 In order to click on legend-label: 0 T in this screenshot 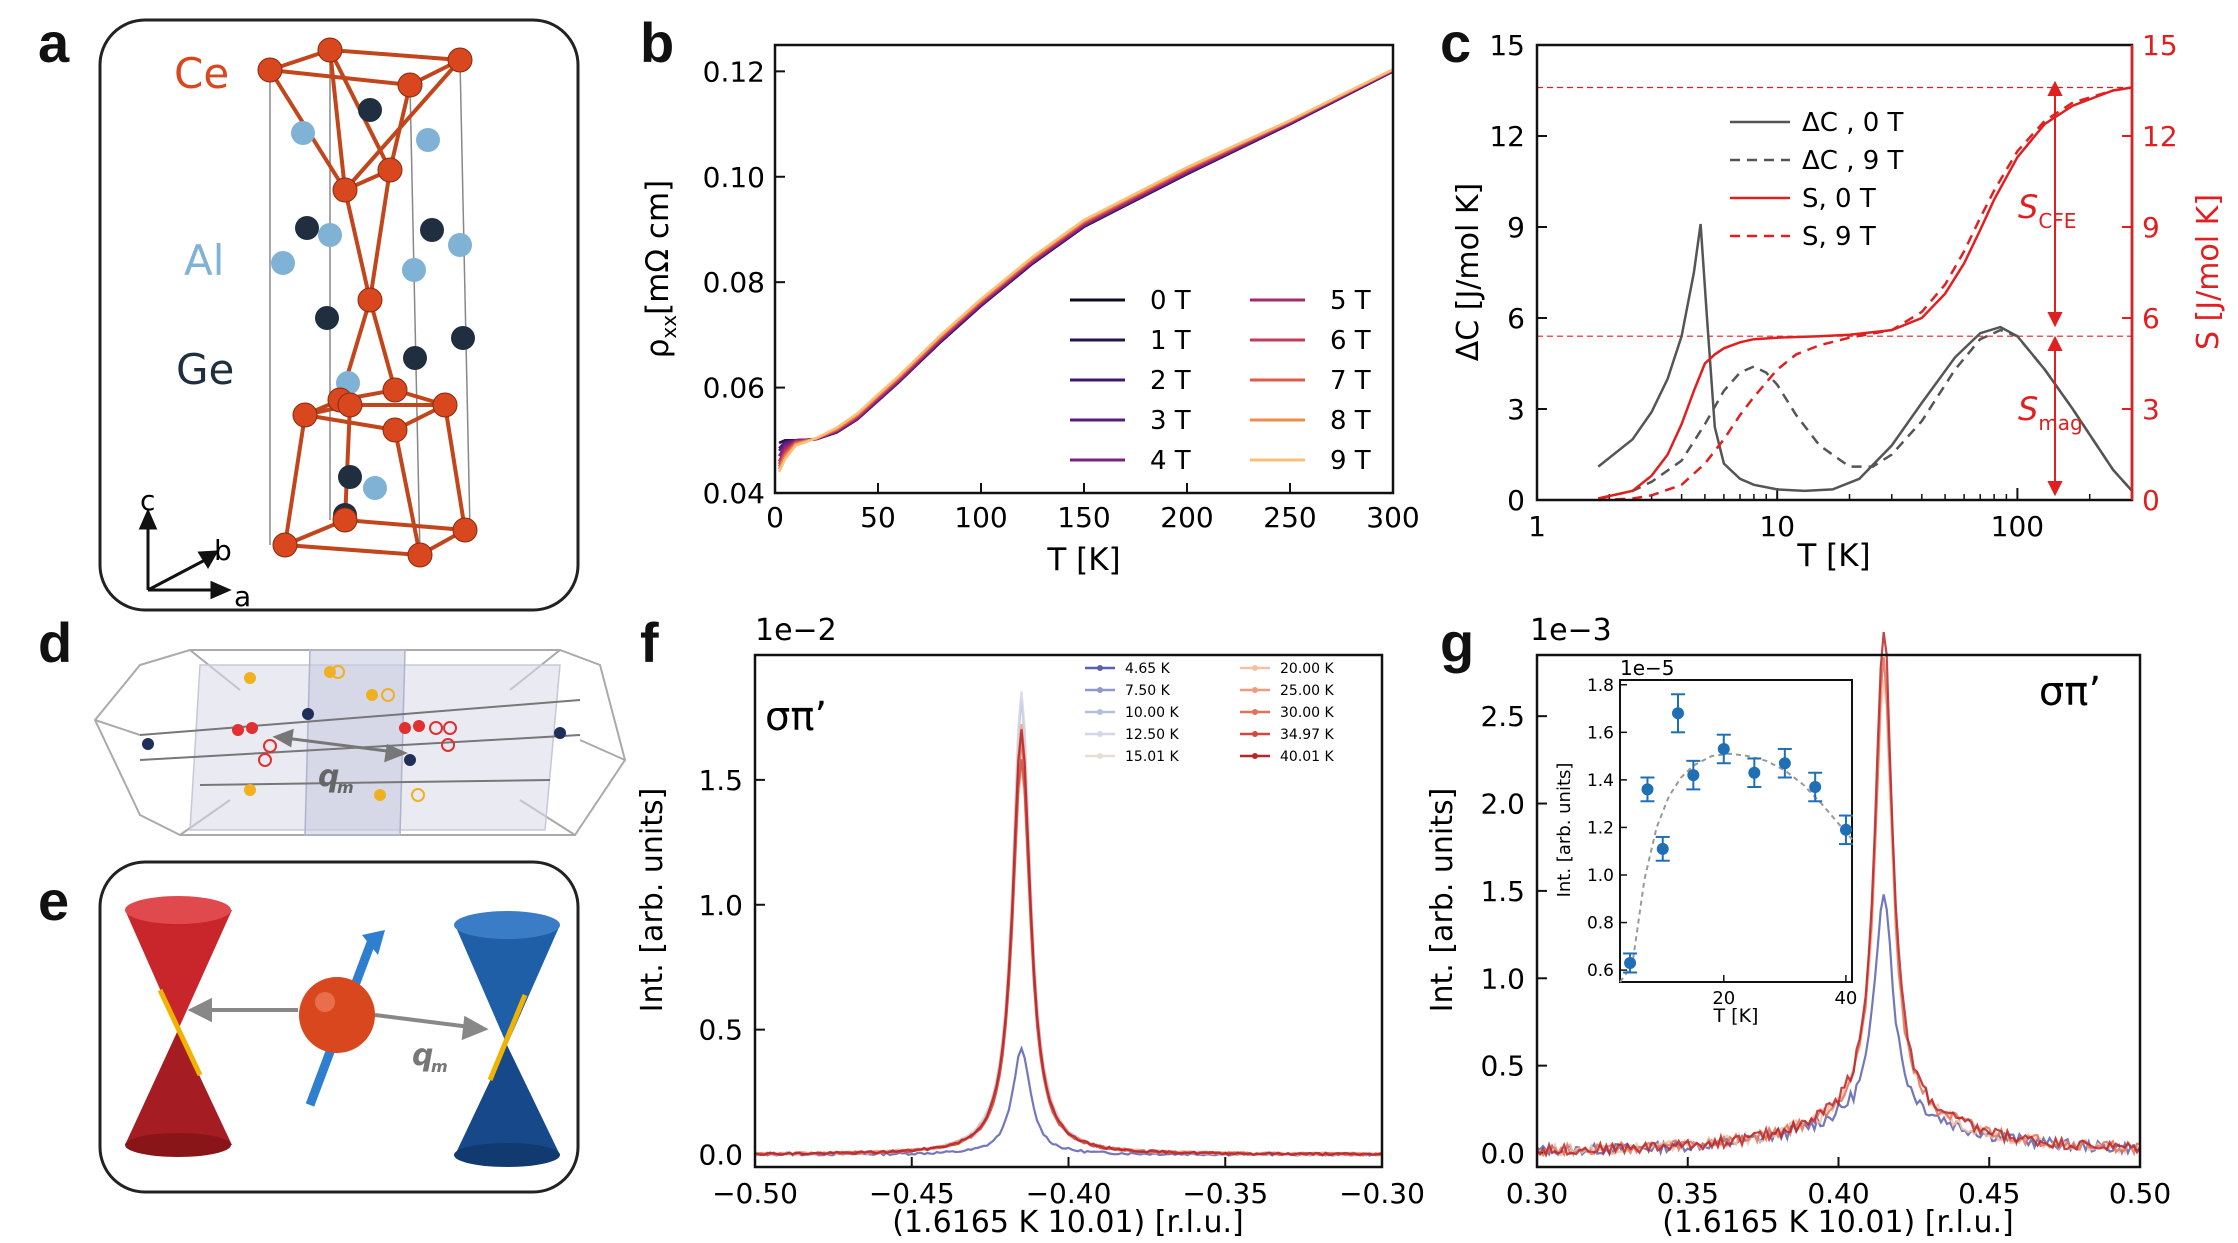, I will do `click(1170, 301)`.